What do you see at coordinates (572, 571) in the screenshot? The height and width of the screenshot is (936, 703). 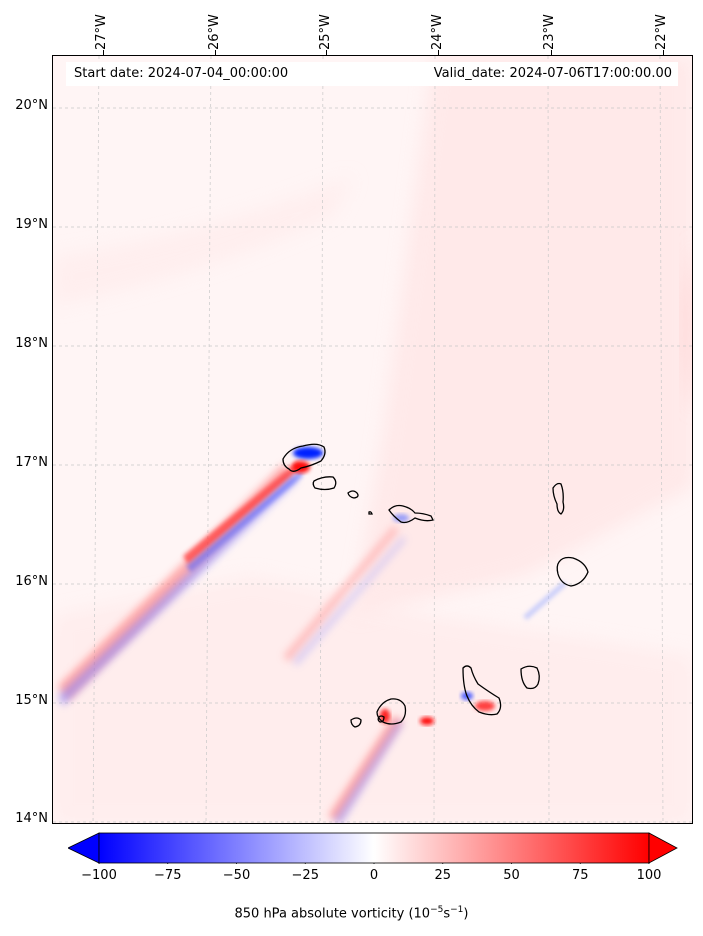 I see `island-boa-vista` at bounding box center [572, 571].